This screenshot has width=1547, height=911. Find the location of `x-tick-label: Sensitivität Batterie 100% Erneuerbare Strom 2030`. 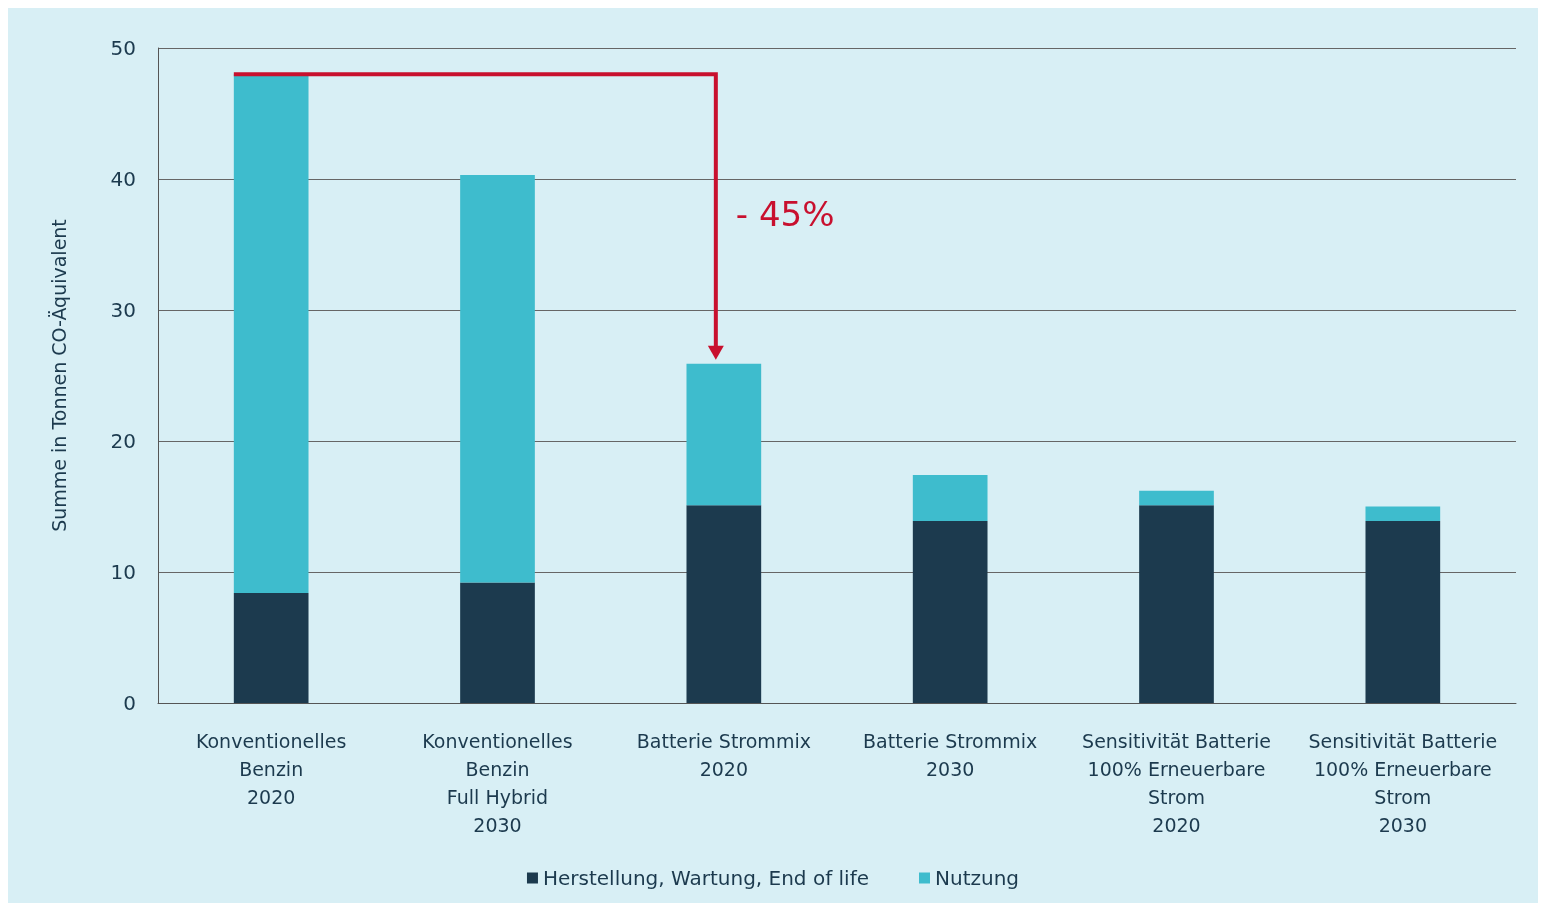

x-tick-label: Sensitivität Batterie 100% Erneuerbare Strom 2030 is located at coordinates (1403, 783).